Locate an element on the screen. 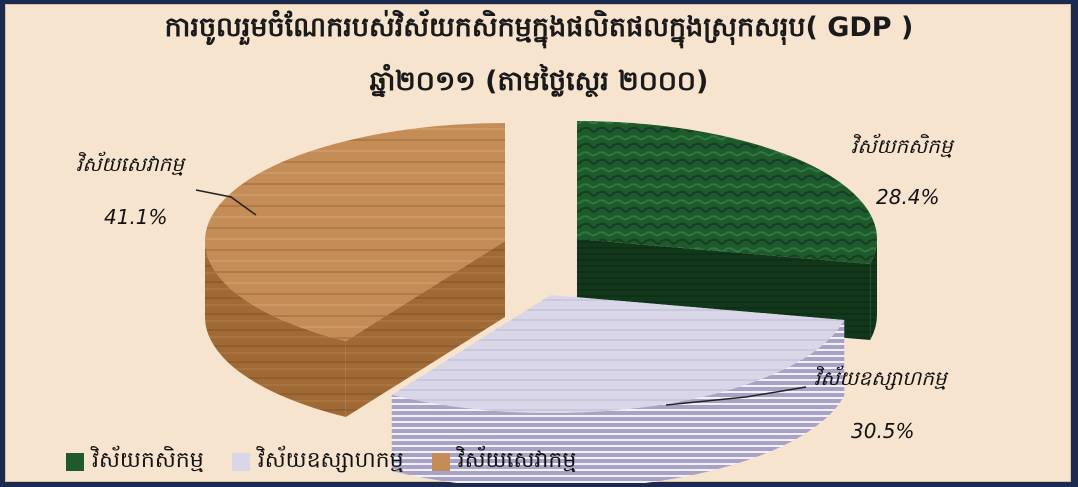  legend-text-industry: វិស័យឧស្សាហកម្ម is located at coordinates (330, 460).